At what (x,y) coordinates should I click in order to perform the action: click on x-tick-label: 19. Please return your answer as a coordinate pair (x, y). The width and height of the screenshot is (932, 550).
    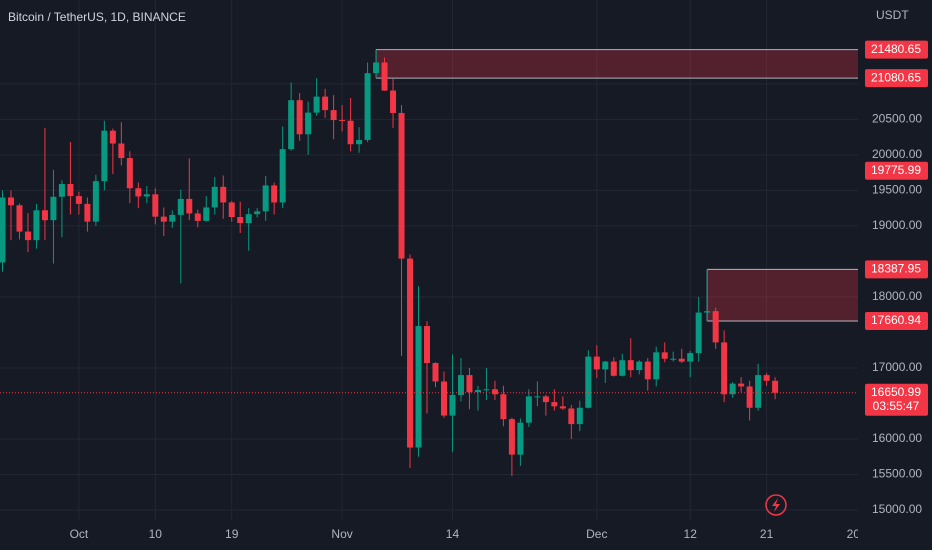
    Looking at the image, I should click on (232, 534).